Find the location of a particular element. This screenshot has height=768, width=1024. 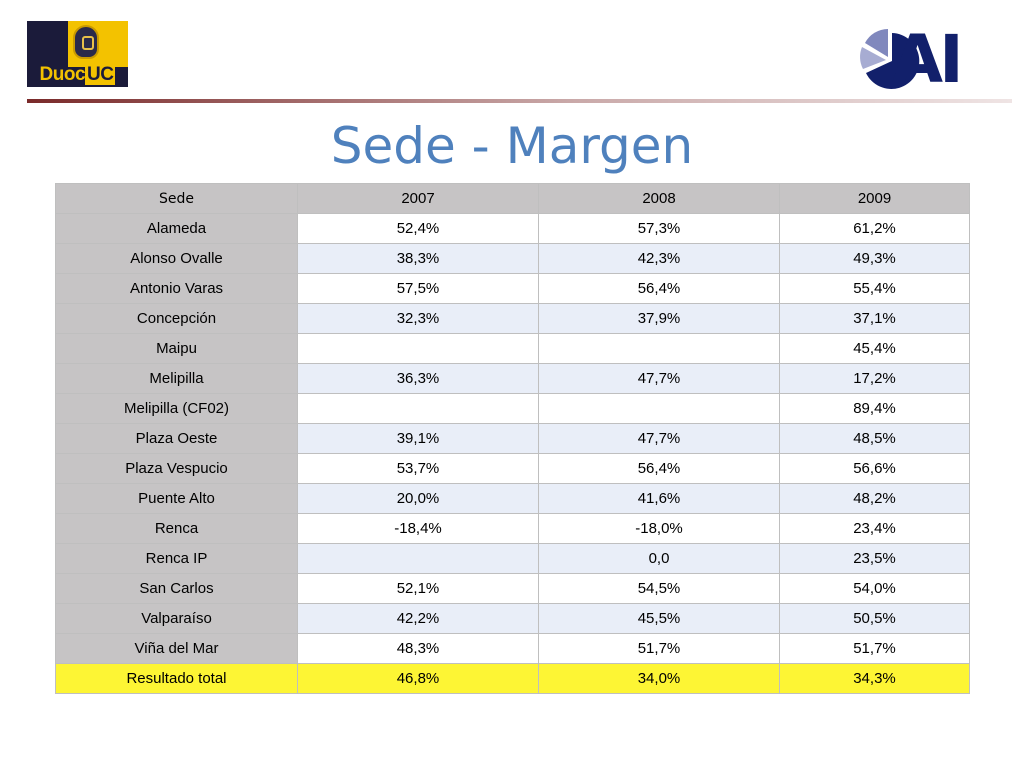

table-row: Valparaíso 42,2% 45,5% 50,5% is located at coordinates (512, 618).